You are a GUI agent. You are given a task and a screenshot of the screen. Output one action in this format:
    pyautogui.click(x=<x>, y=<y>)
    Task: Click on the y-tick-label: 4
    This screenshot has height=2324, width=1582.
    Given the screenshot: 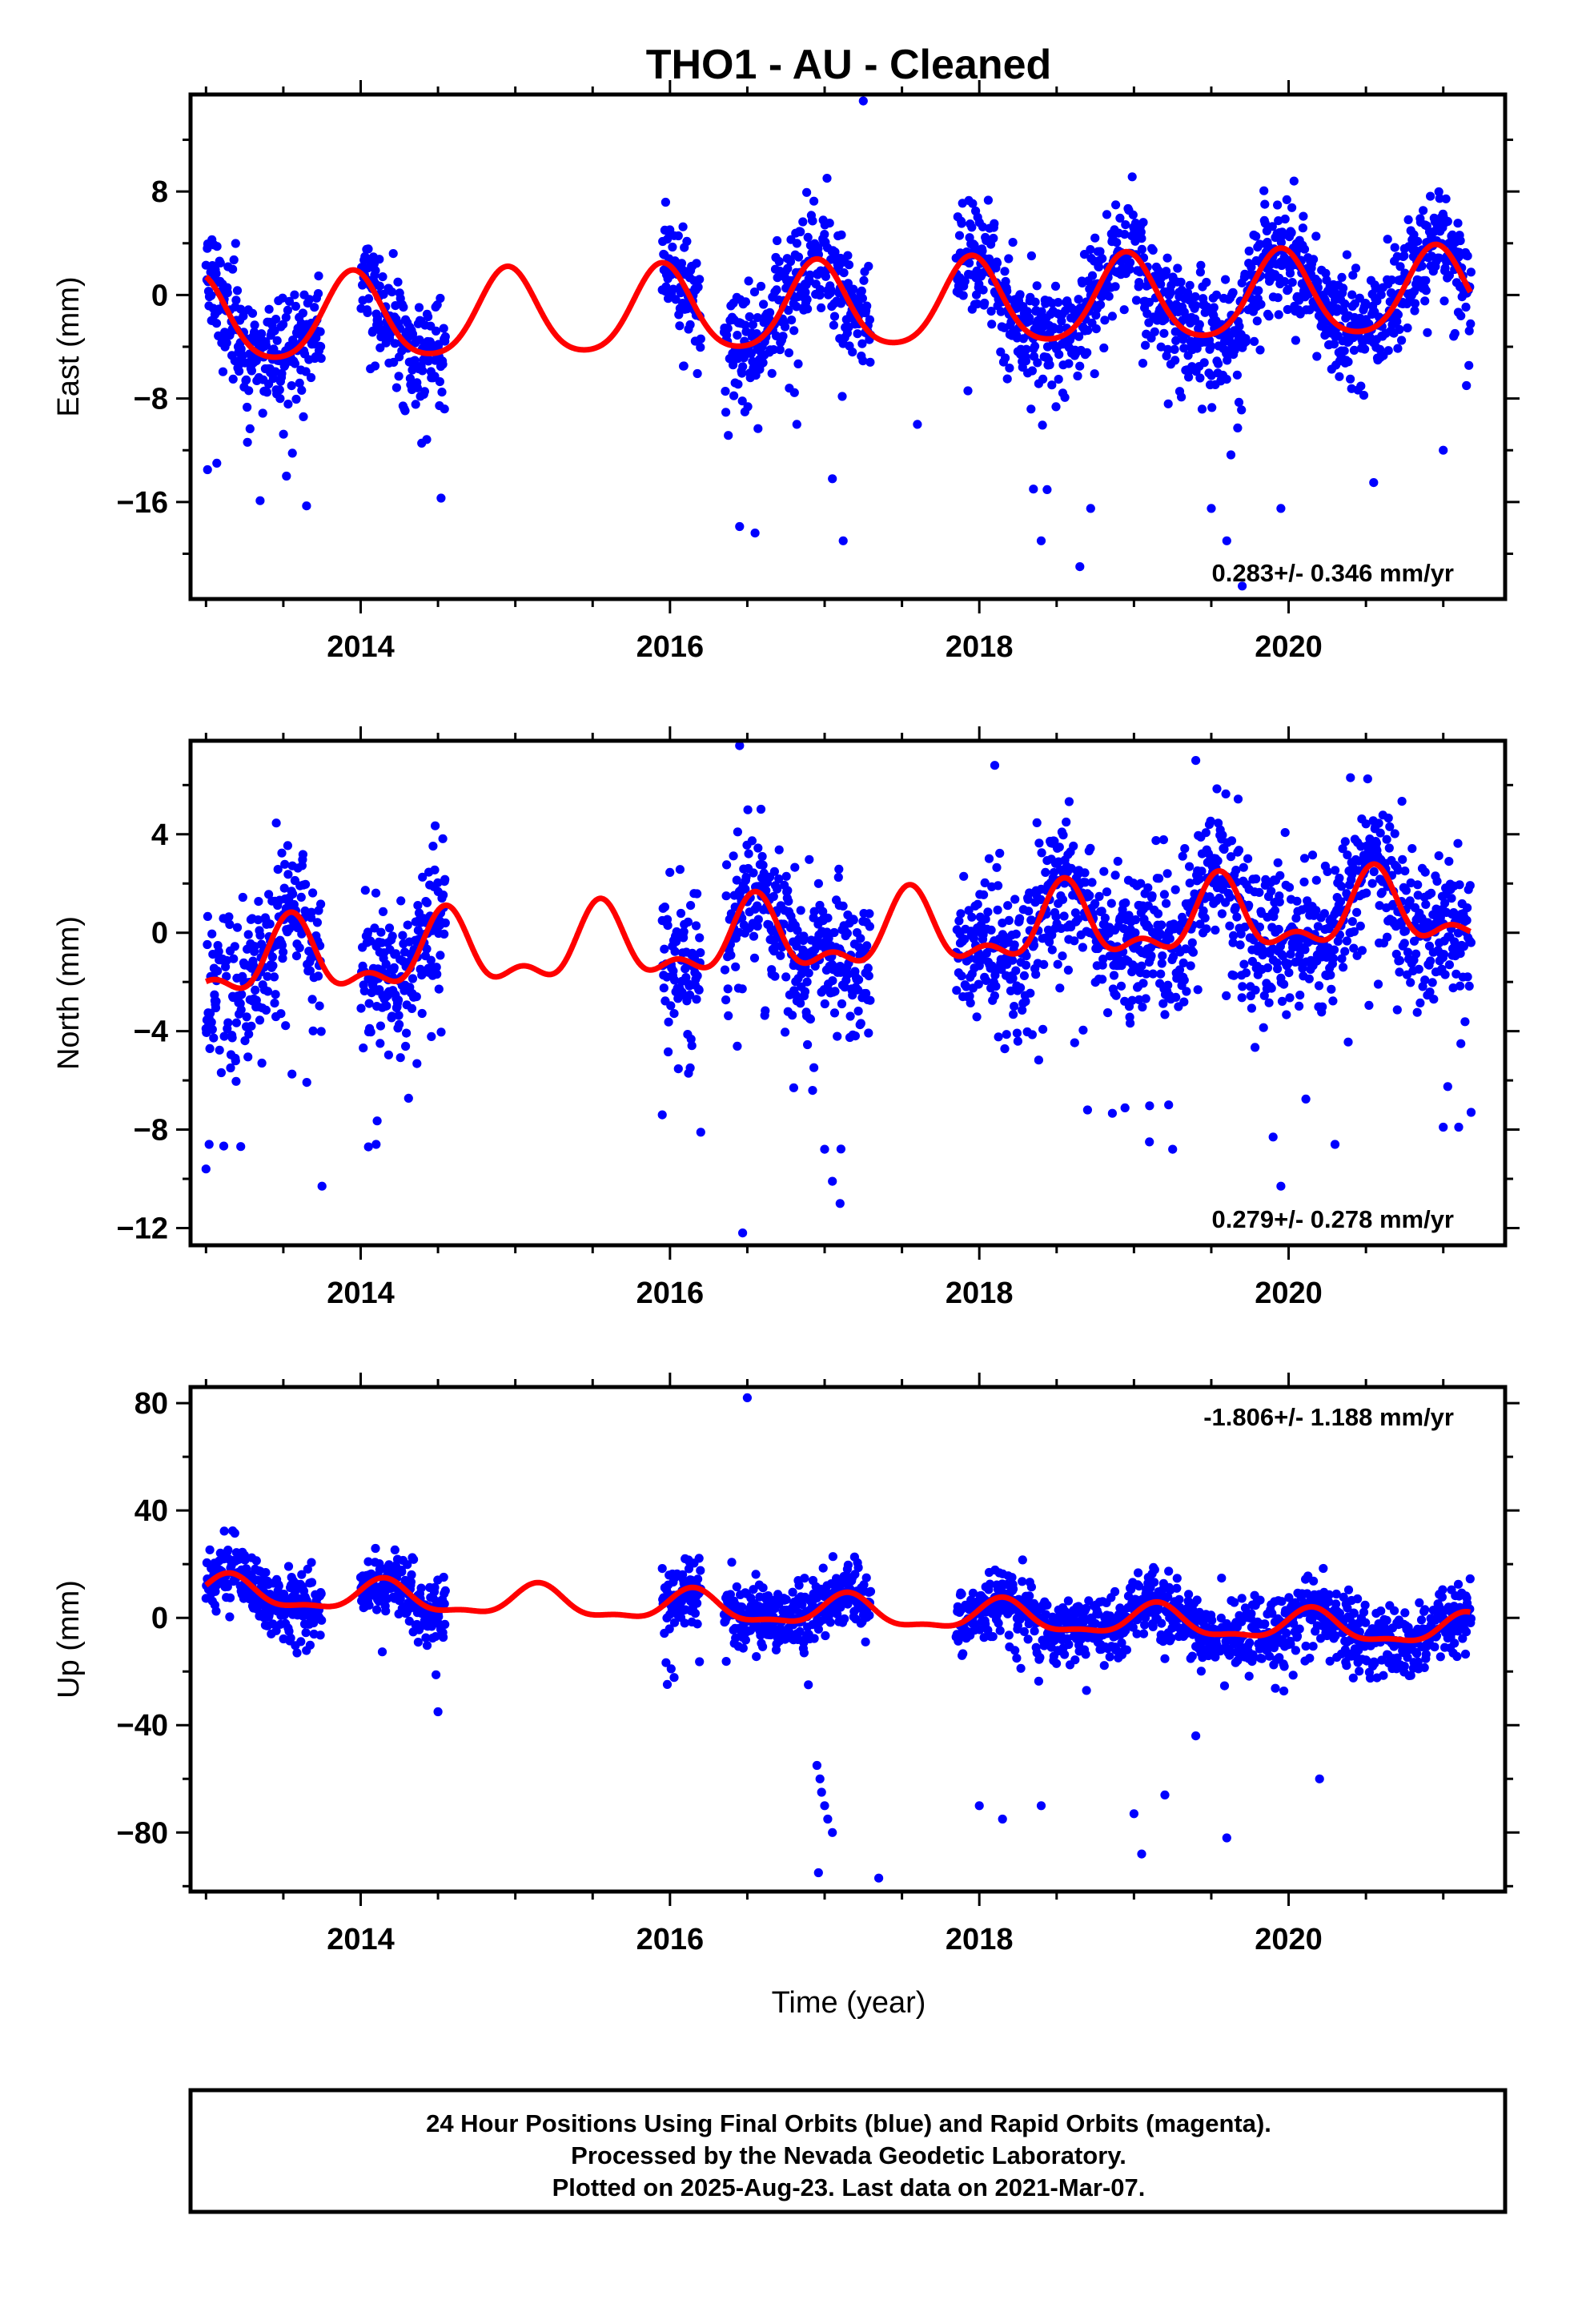 What is the action you would take?
    pyautogui.click(x=159, y=835)
    